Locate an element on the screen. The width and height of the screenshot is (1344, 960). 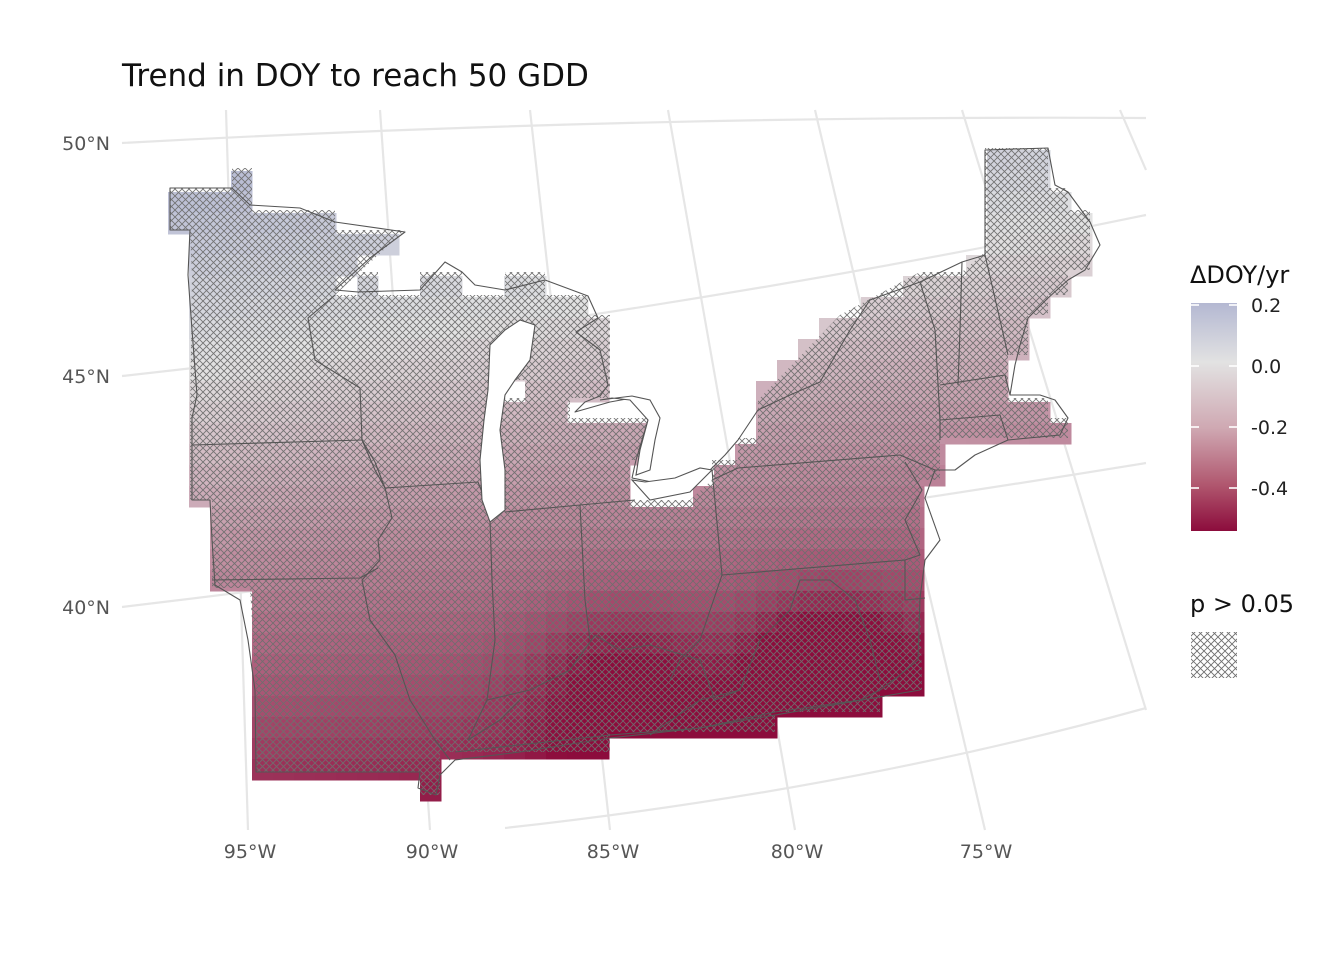
pattern-legend-title: p > 0.05 is located at coordinates (1242, 604).